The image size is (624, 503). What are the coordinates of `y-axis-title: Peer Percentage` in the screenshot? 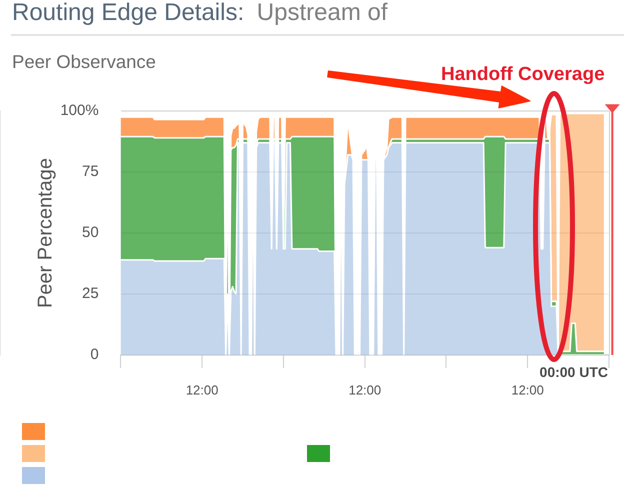 It's located at (45, 233).